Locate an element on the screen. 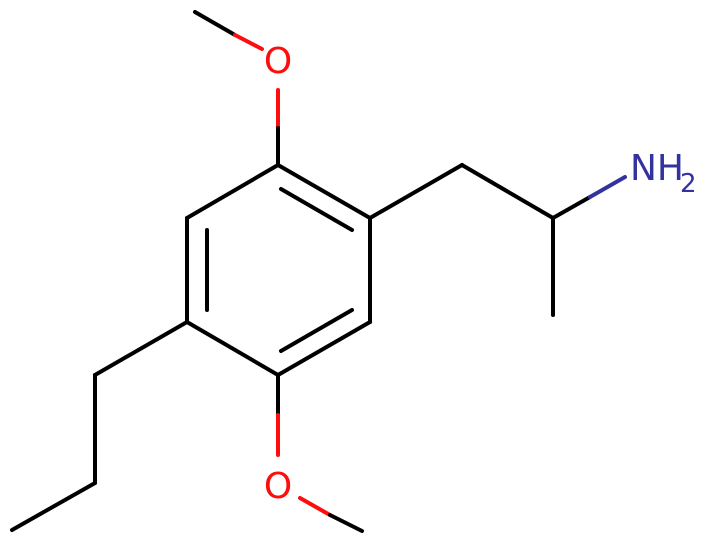 This screenshot has height=543, width=709. amine-subscript: 2 is located at coordinates (688, 184).